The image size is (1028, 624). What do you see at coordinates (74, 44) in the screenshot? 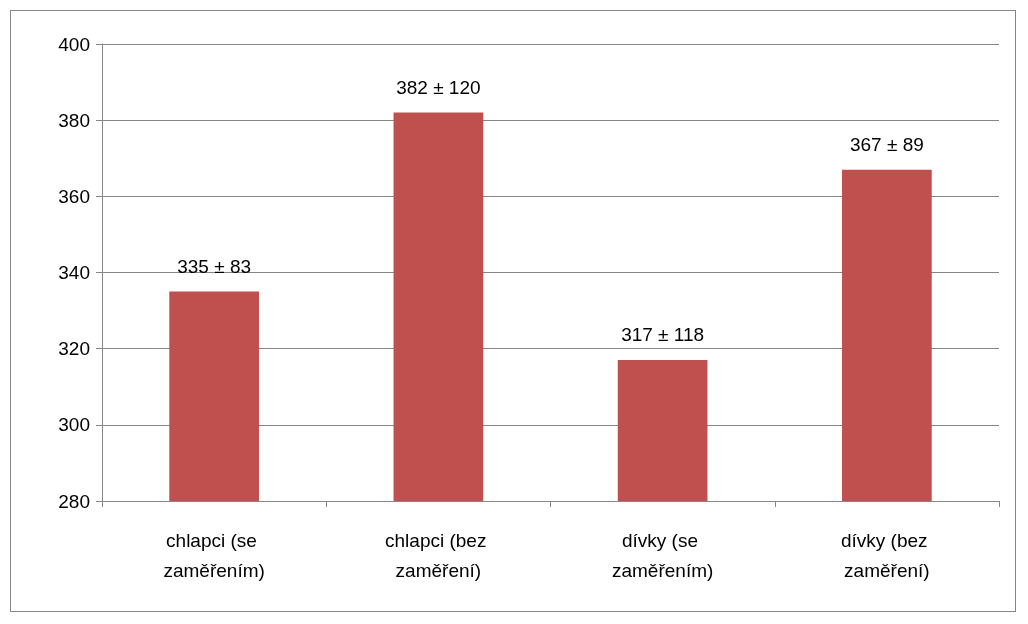
I see `y-tick-label: 400` at bounding box center [74, 44].